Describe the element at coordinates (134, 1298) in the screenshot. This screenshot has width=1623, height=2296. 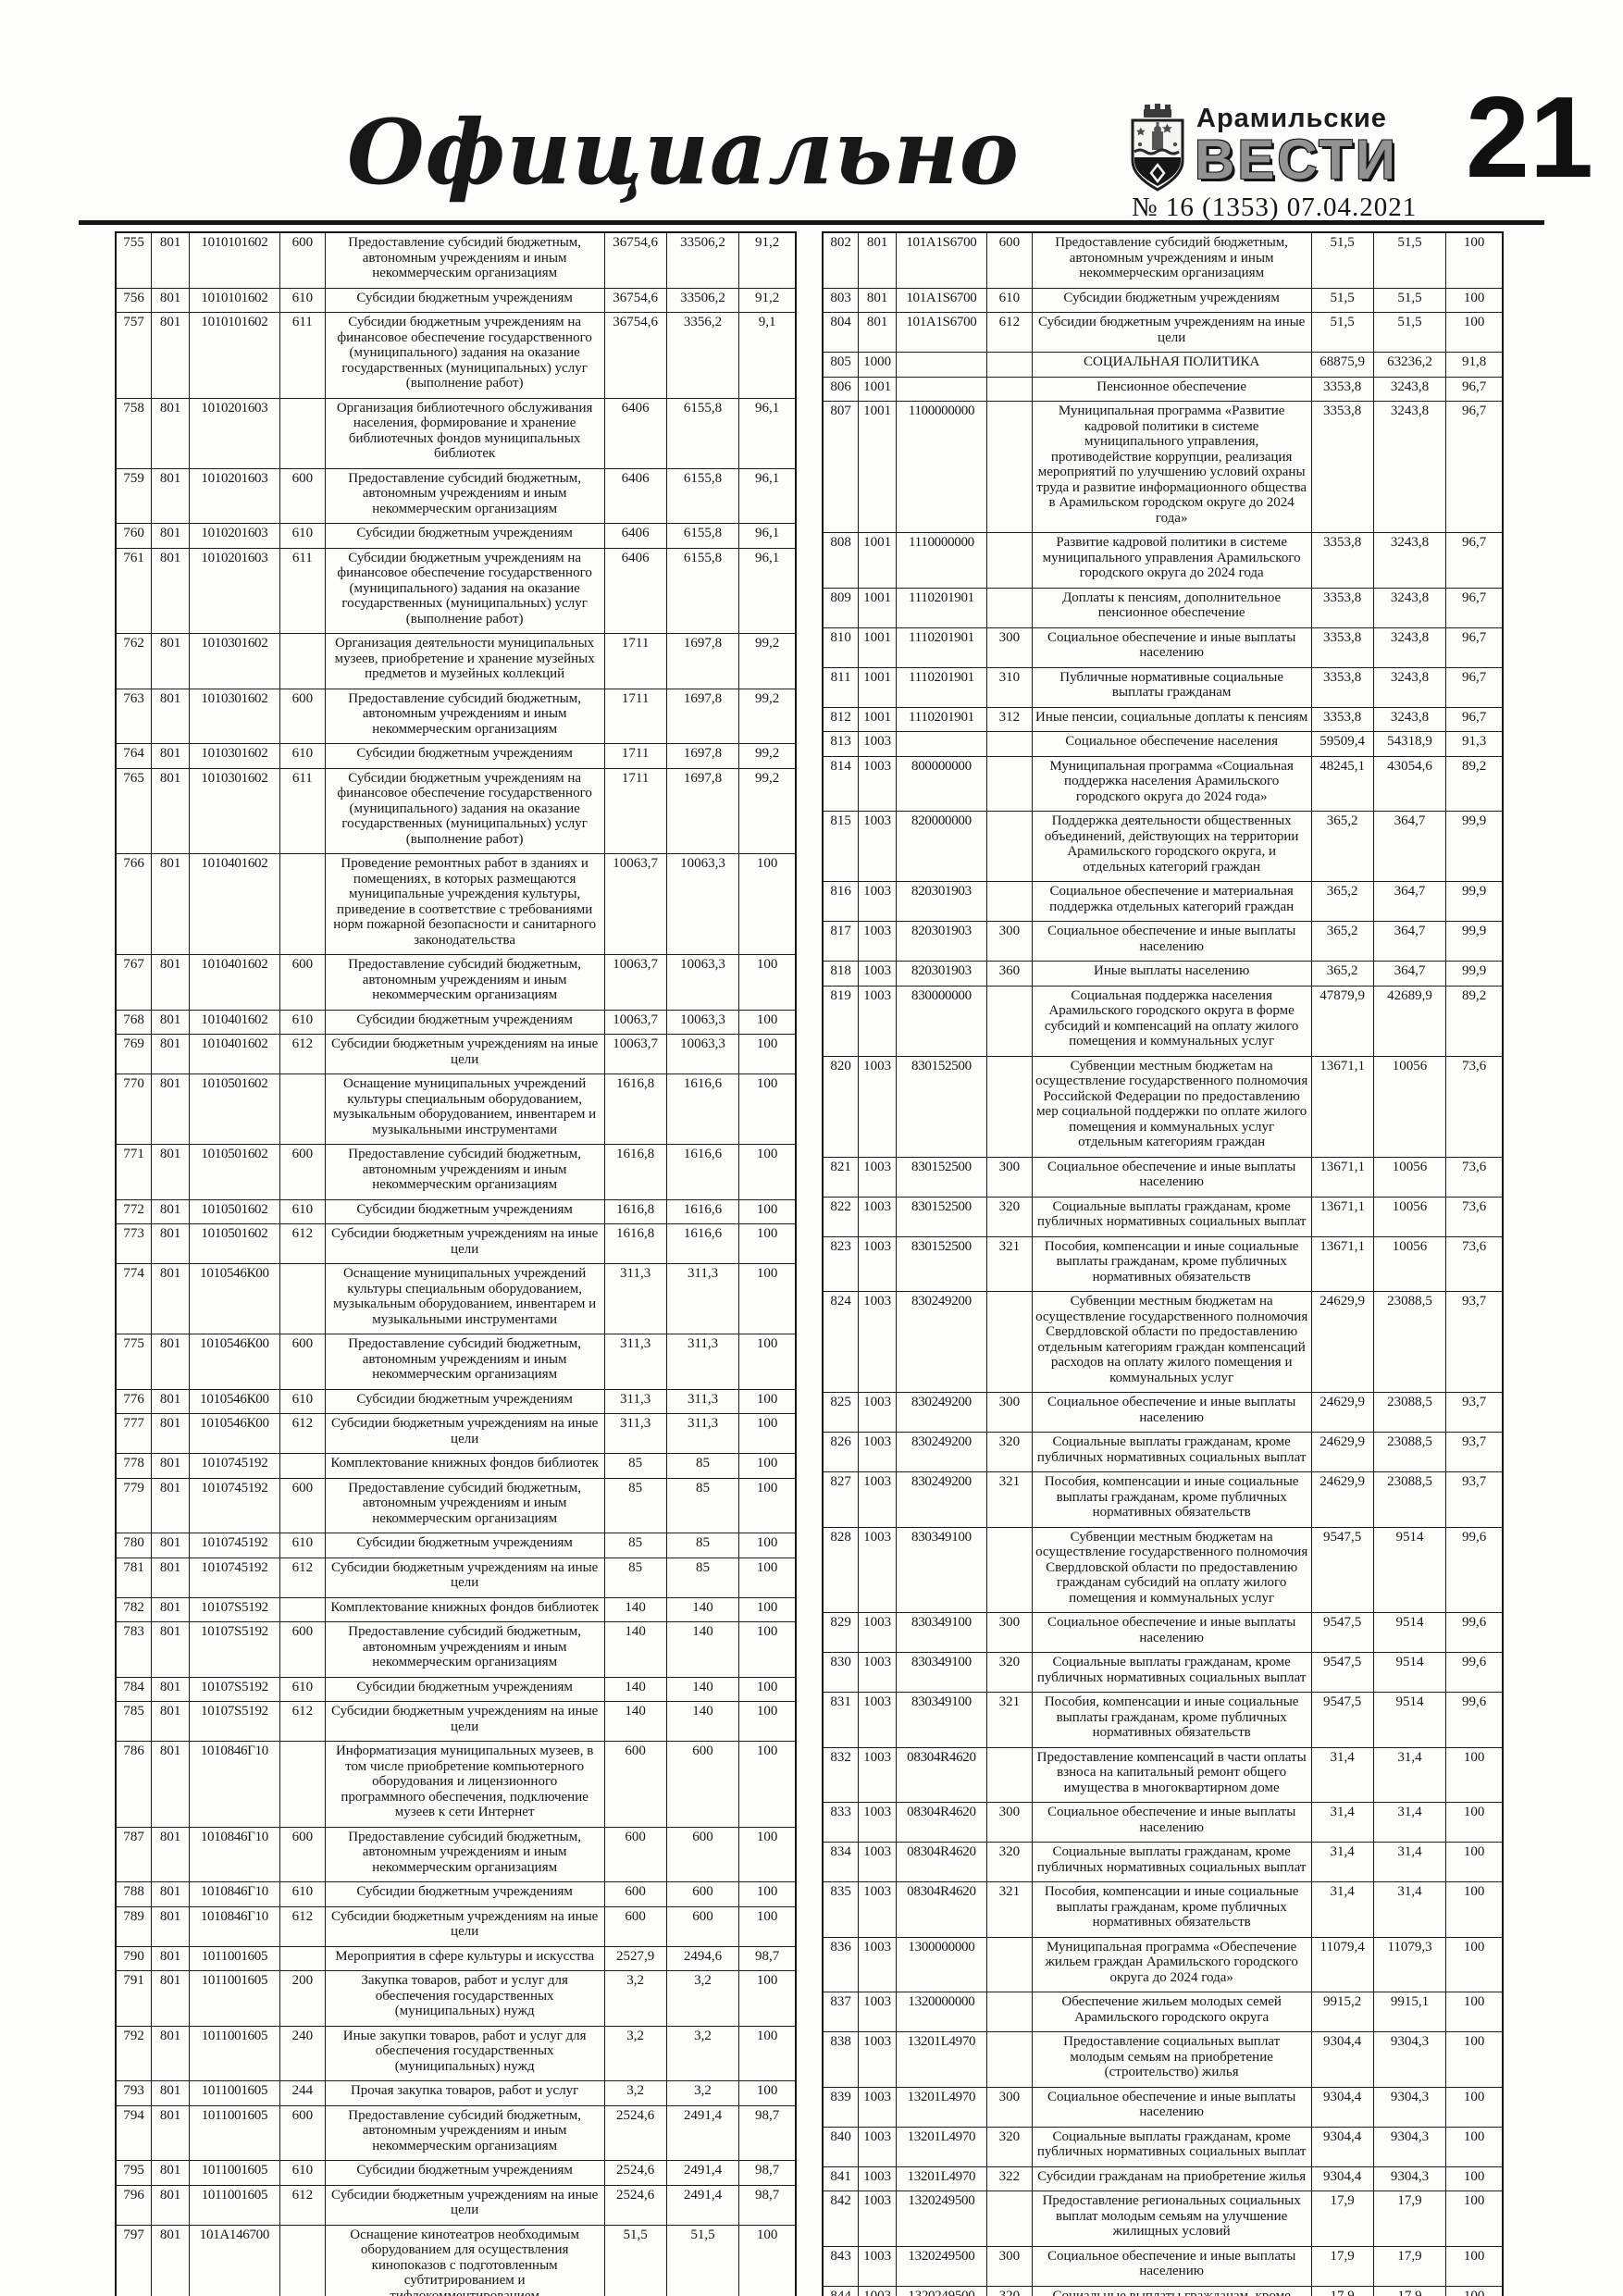
I see `cell-row-number: 774` at that location.